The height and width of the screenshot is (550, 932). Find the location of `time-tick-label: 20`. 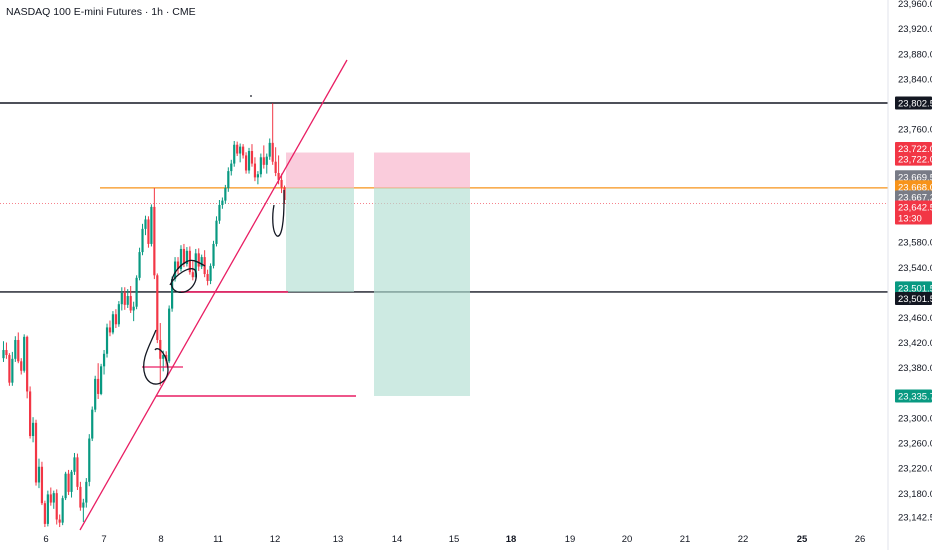

time-tick-label: 20 is located at coordinates (627, 539).